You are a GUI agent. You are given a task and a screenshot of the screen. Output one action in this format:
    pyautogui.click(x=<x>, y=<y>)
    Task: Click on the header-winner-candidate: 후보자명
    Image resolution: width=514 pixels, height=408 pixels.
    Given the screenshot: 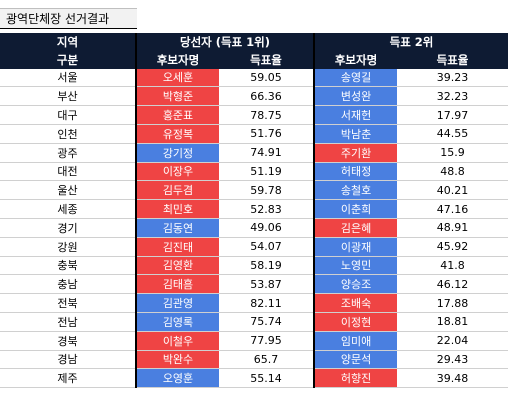 What is the action you would take?
    pyautogui.click(x=177, y=59)
    